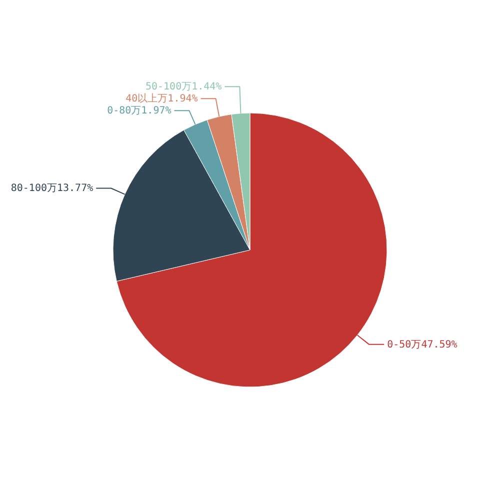 The image size is (500, 500). I want to click on slice-label: 80-100万13.77%, so click(52, 188).